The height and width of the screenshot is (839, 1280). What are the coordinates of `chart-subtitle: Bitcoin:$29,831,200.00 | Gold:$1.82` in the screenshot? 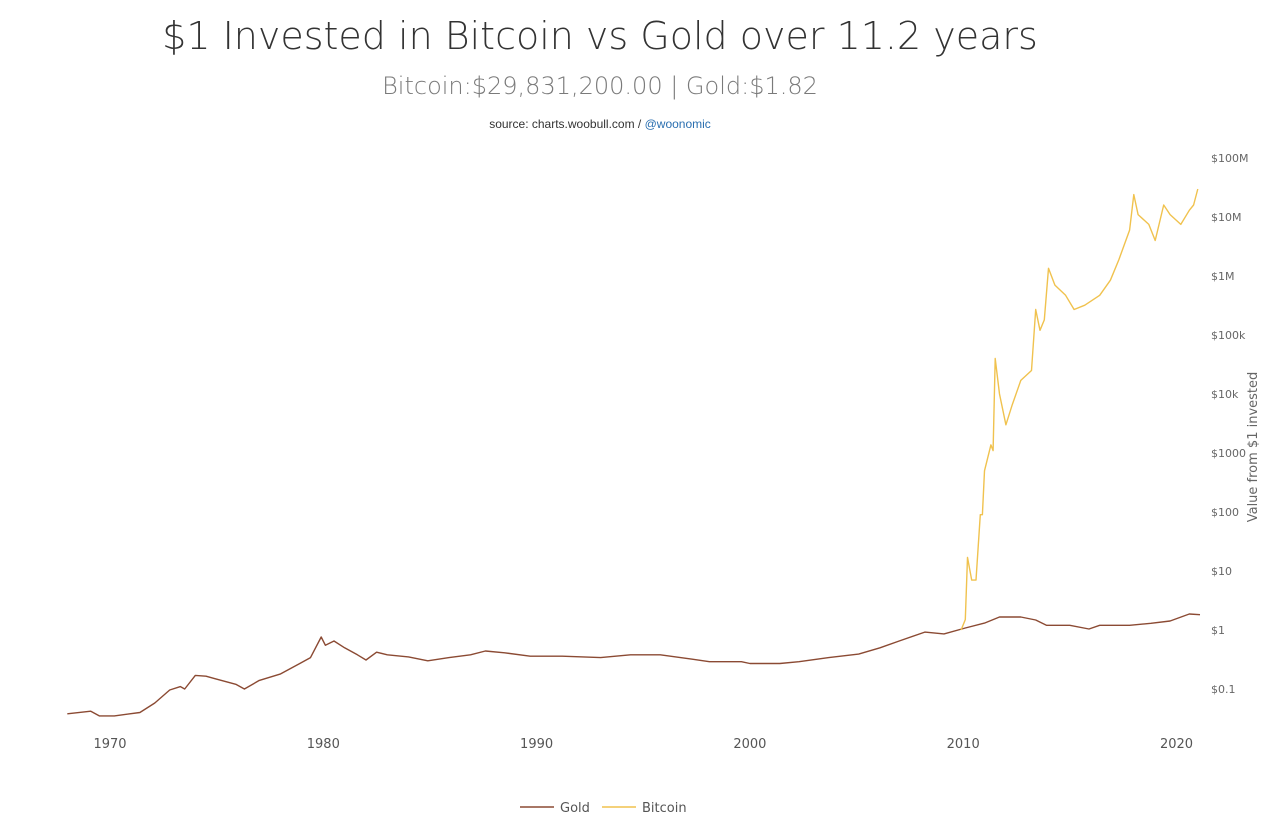 It's located at (600, 86).